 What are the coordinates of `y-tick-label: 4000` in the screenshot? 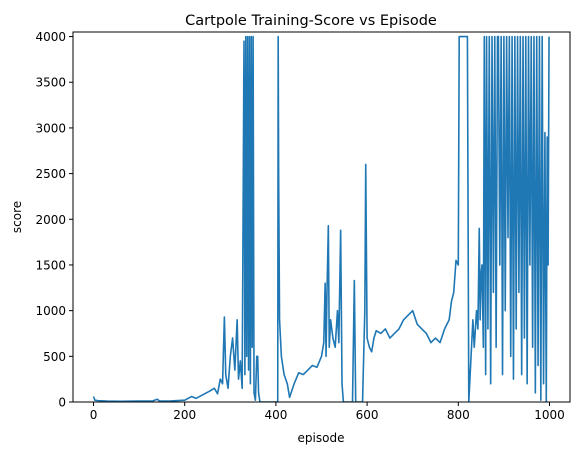 It's located at (50, 37).